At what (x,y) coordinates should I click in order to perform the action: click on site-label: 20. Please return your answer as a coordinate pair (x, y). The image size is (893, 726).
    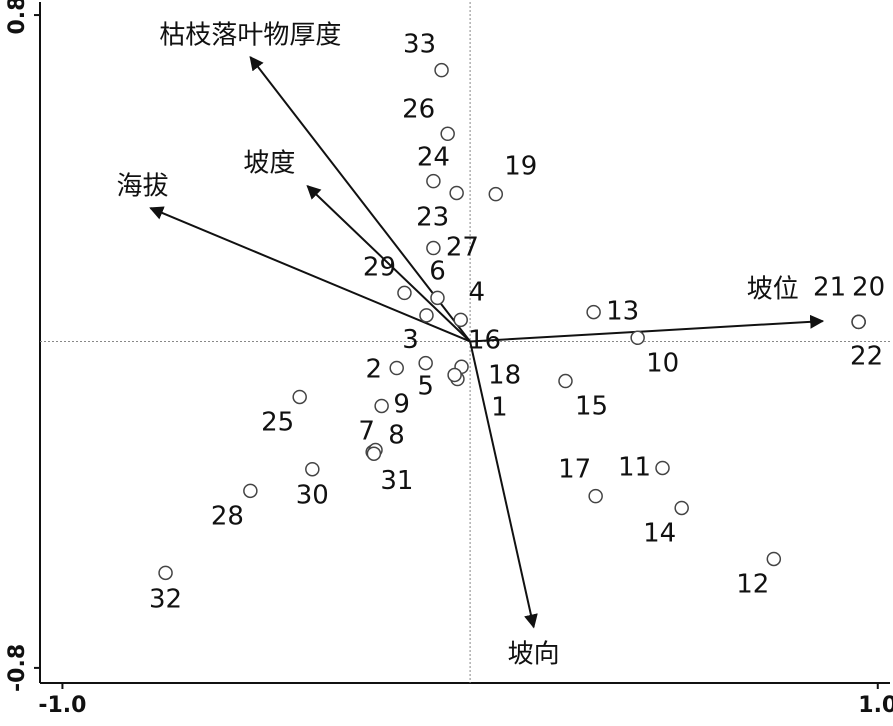
    Looking at the image, I should click on (868, 287).